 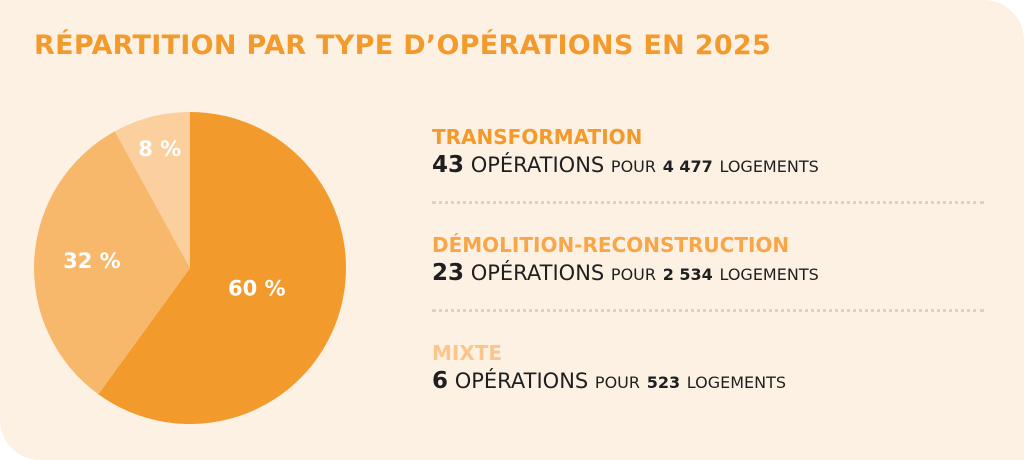 What do you see at coordinates (663, 382) in the screenshot?
I see `logements-count: 523` at bounding box center [663, 382].